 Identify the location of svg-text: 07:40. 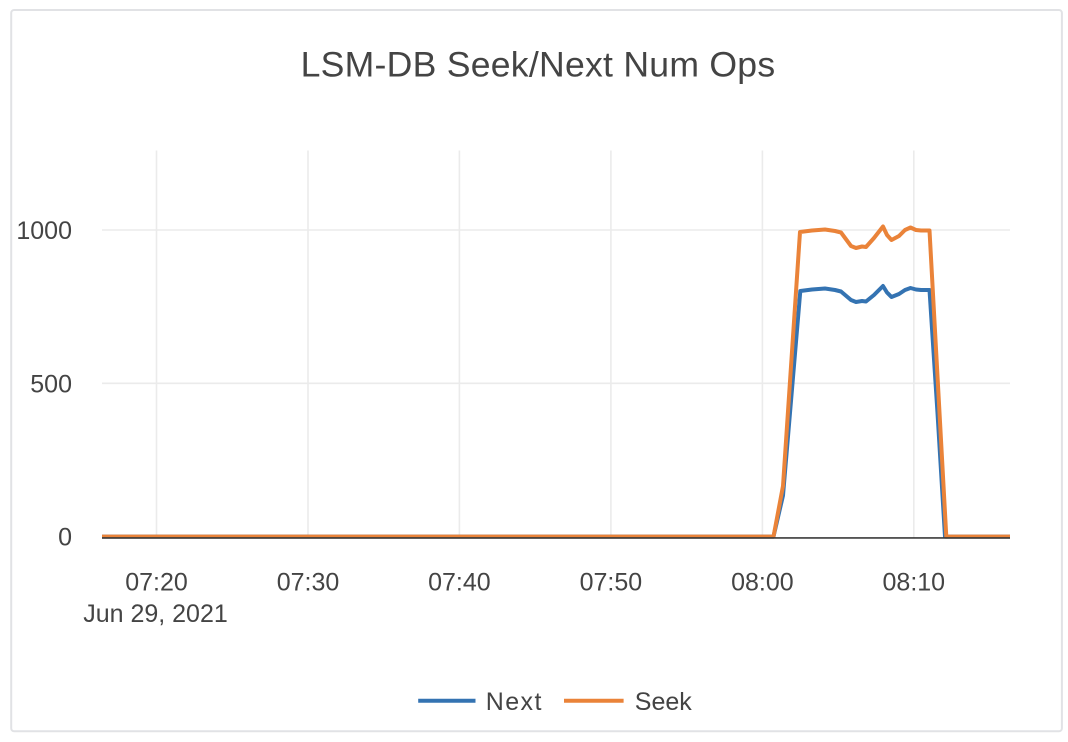
(459, 583).